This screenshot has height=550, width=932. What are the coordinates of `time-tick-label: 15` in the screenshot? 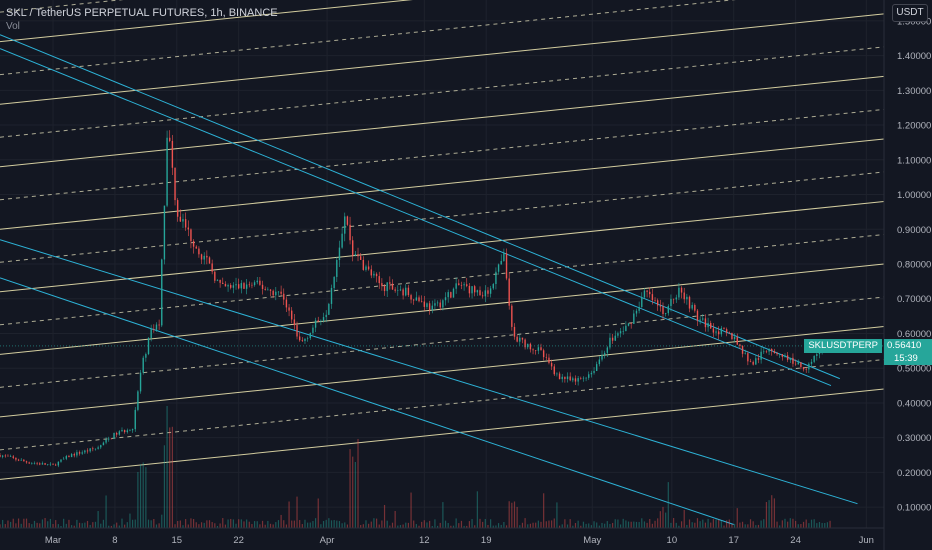 It's located at (177, 540).